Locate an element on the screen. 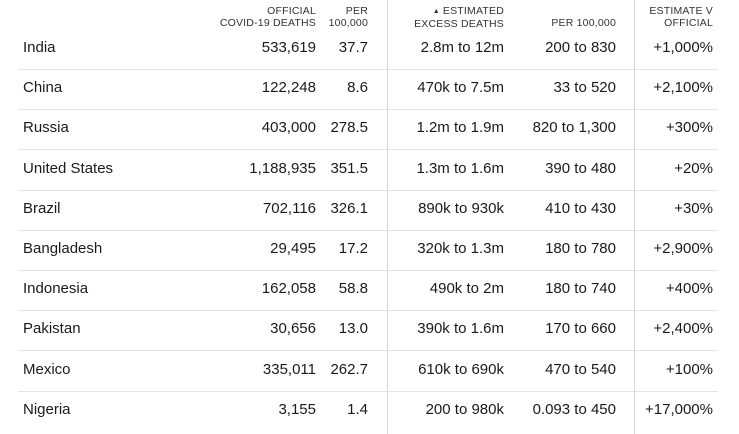 The width and height of the screenshot is (739, 434). estimate-v-official-cell: +2,400% is located at coordinates (683, 329).